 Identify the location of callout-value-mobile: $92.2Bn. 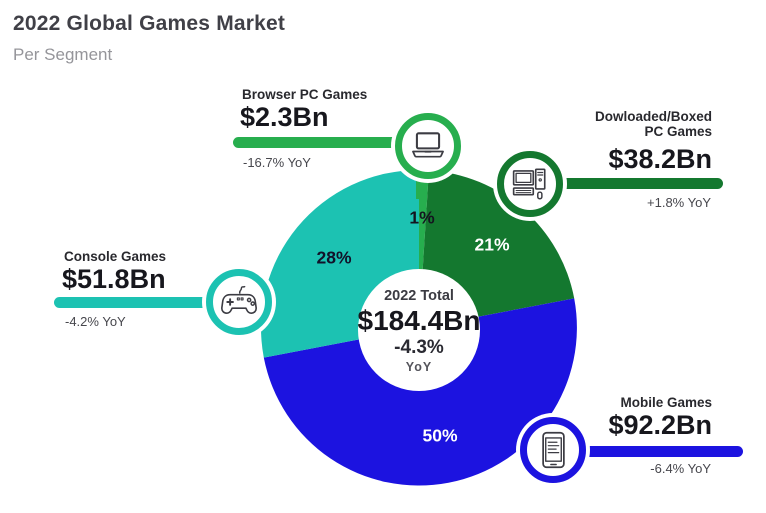
(660, 425).